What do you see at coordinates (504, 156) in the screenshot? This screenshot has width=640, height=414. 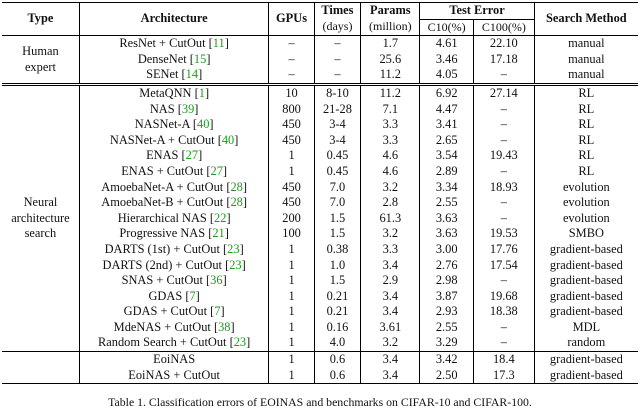 I see `c100-cell: 19.43` at bounding box center [504, 156].